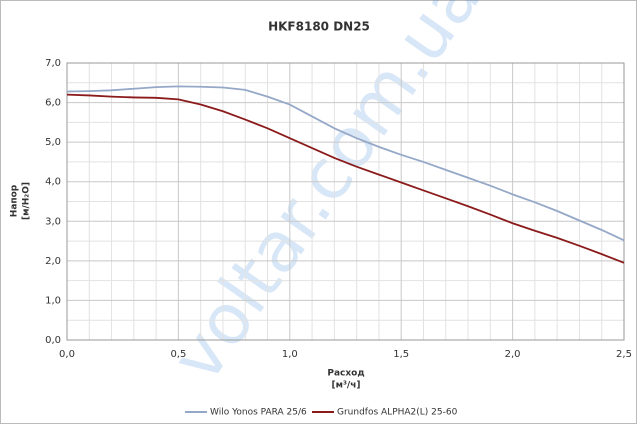 The image size is (638, 425). I want to click on y-axis-label: Напор, so click(15, 200).